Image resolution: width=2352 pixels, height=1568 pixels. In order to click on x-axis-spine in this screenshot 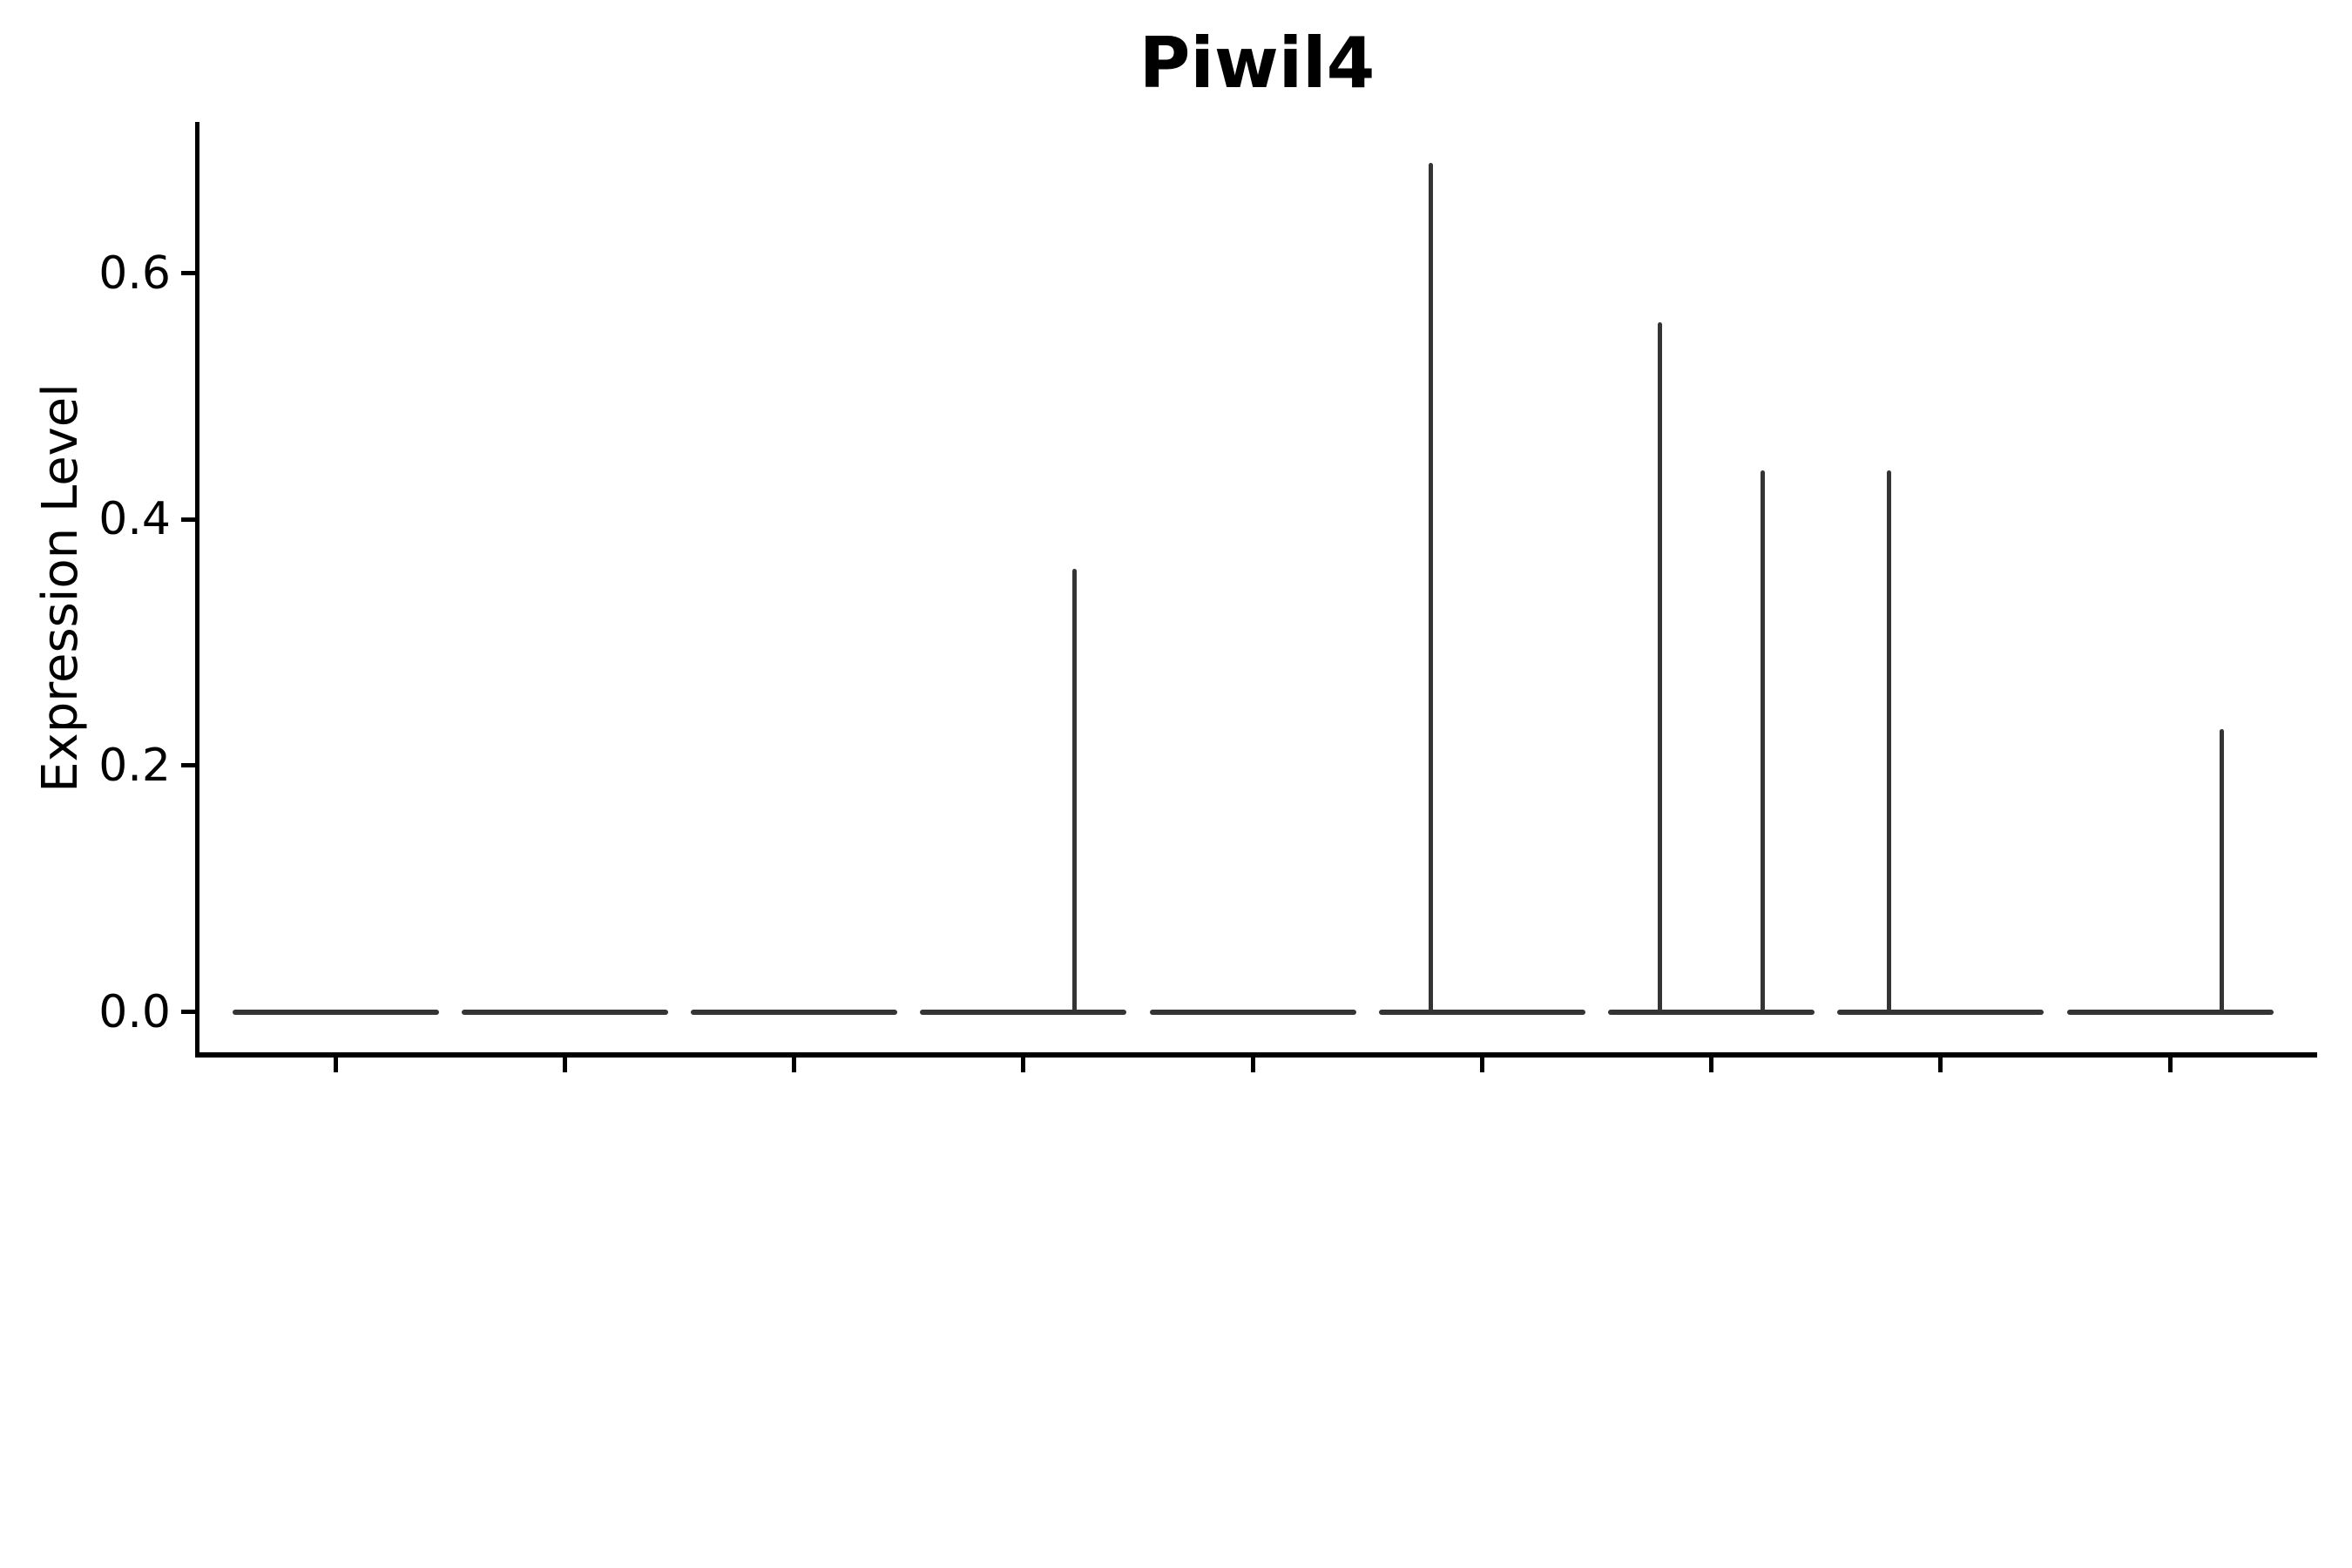, I will do `click(1256, 1055)`.